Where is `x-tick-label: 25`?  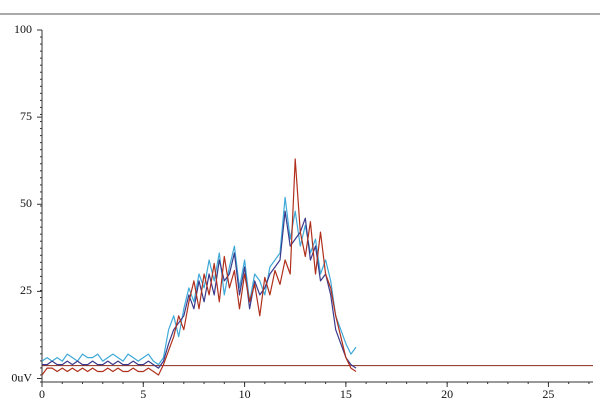
x-tick-label: 25 is located at coordinates (548, 394).